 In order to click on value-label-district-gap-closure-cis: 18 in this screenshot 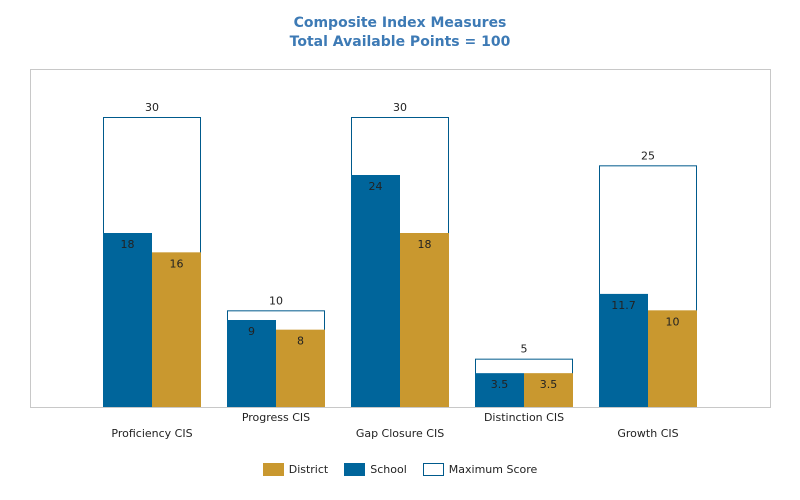, I will do `click(425, 244)`.